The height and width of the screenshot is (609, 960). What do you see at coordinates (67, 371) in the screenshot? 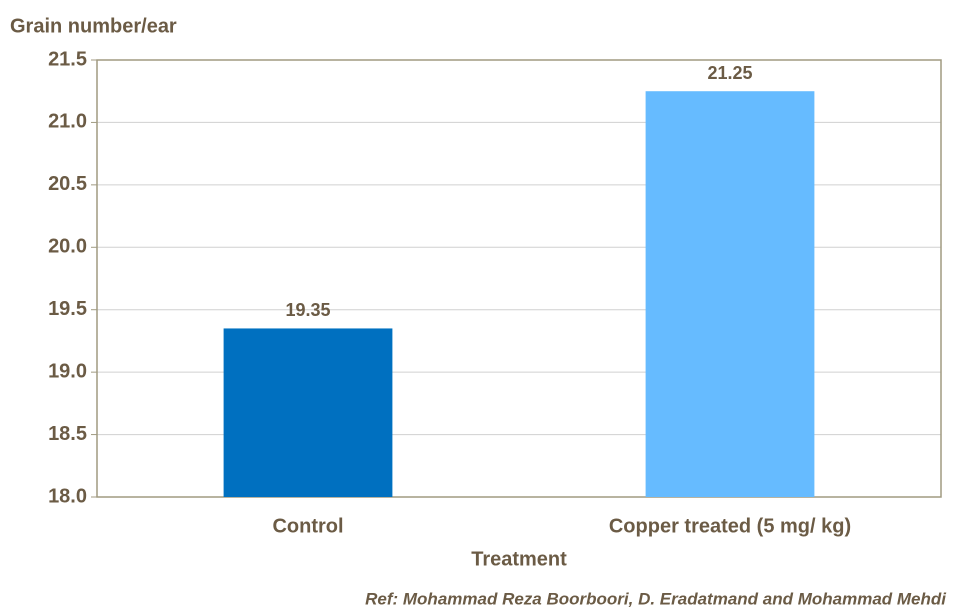
I see `y-tick-label: 19.0` at bounding box center [67, 371].